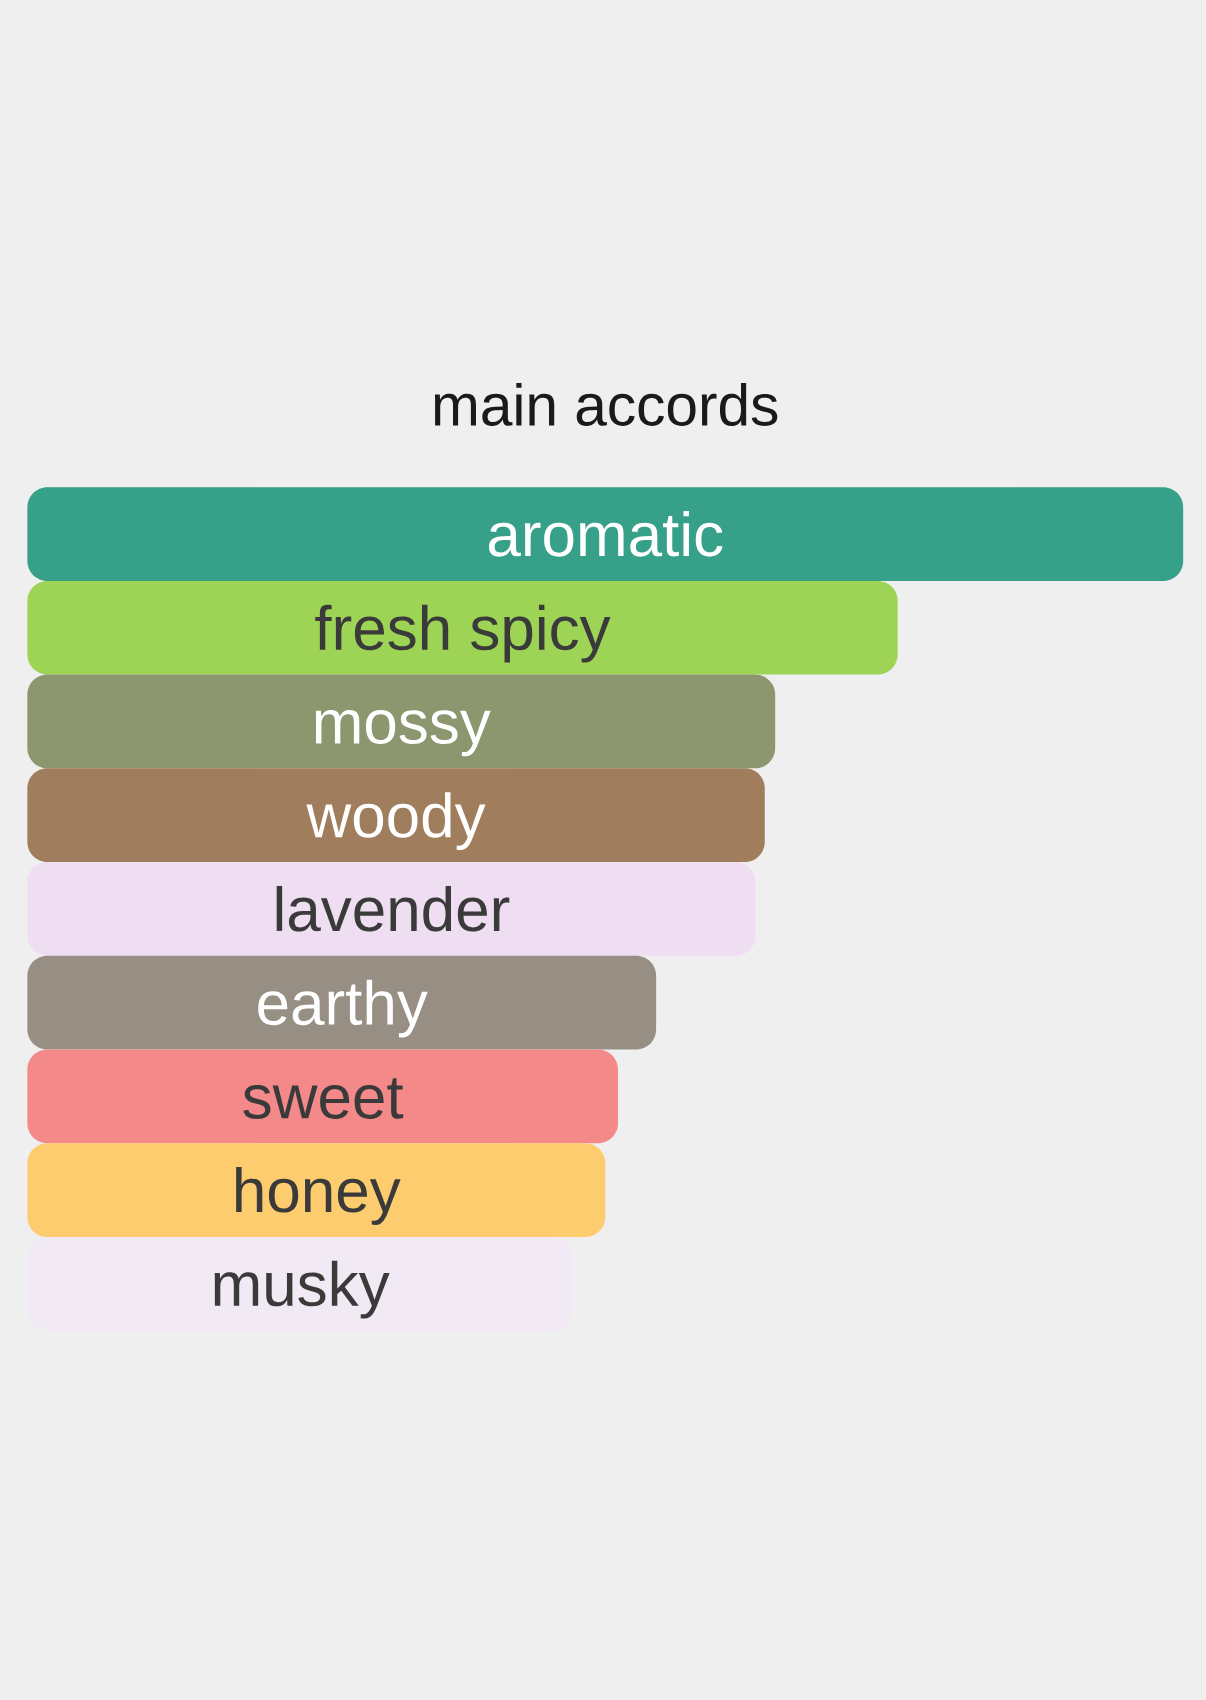  What do you see at coordinates (403, 733) in the screenshot?
I see `y-tick-label: mossy` at bounding box center [403, 733].